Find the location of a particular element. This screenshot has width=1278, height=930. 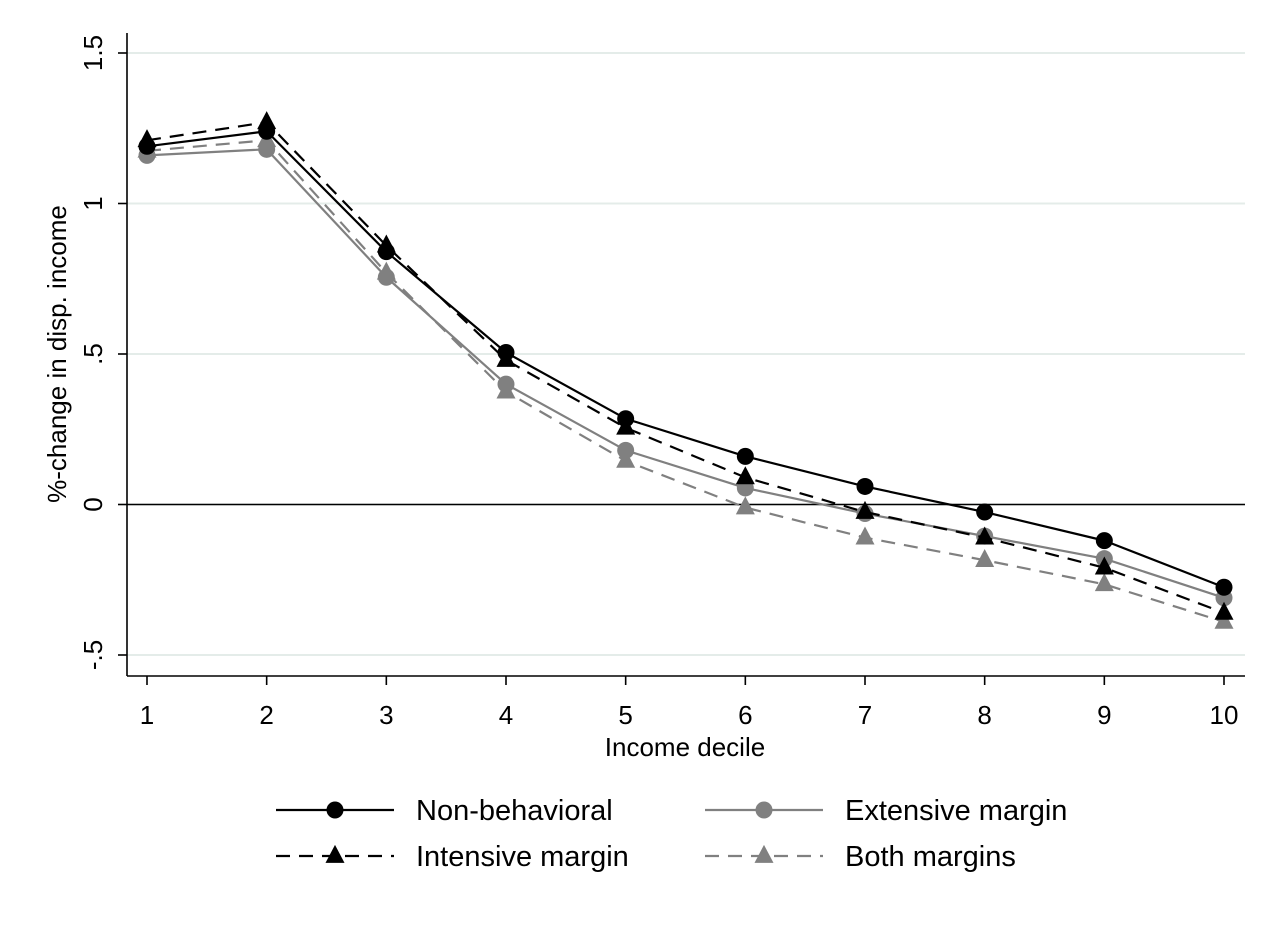

x-tick-label-7: 8 is located at coordinates (984, 715).